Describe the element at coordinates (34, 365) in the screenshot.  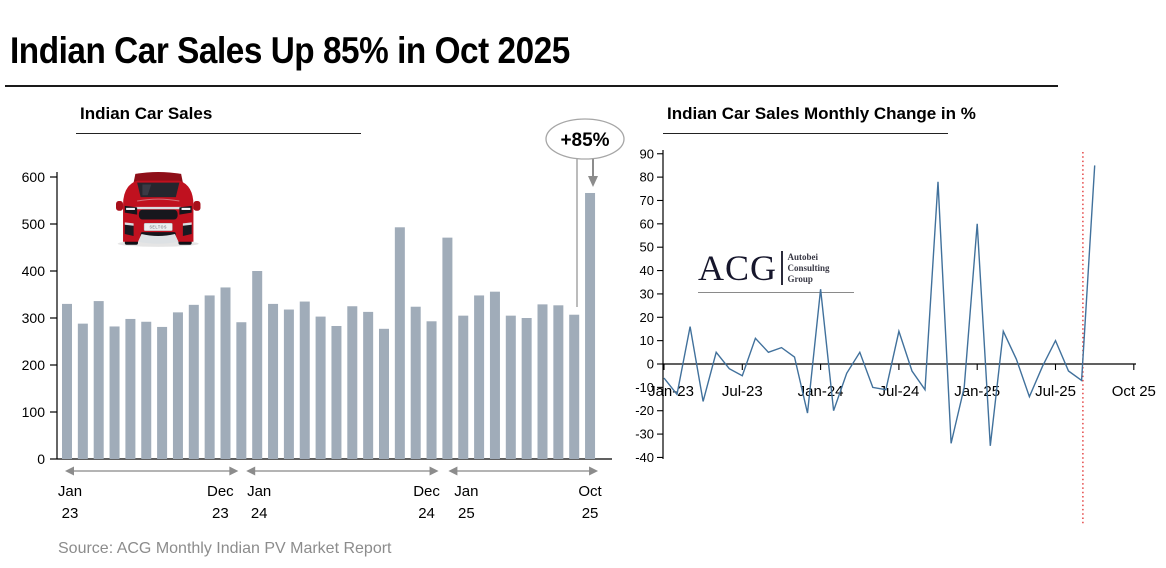
I see `svg-text: 200` at that location.